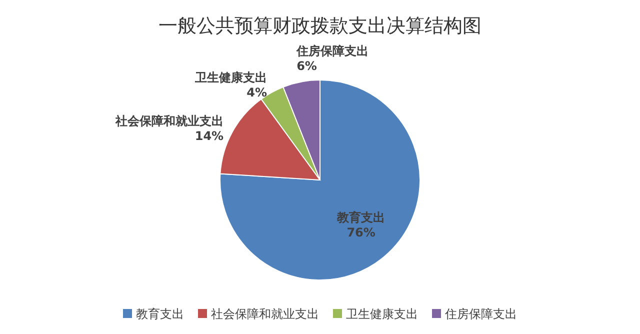 The height and width of the screenshot is (334, 640). I want to click on data-label: 14%, so click(209, 136).